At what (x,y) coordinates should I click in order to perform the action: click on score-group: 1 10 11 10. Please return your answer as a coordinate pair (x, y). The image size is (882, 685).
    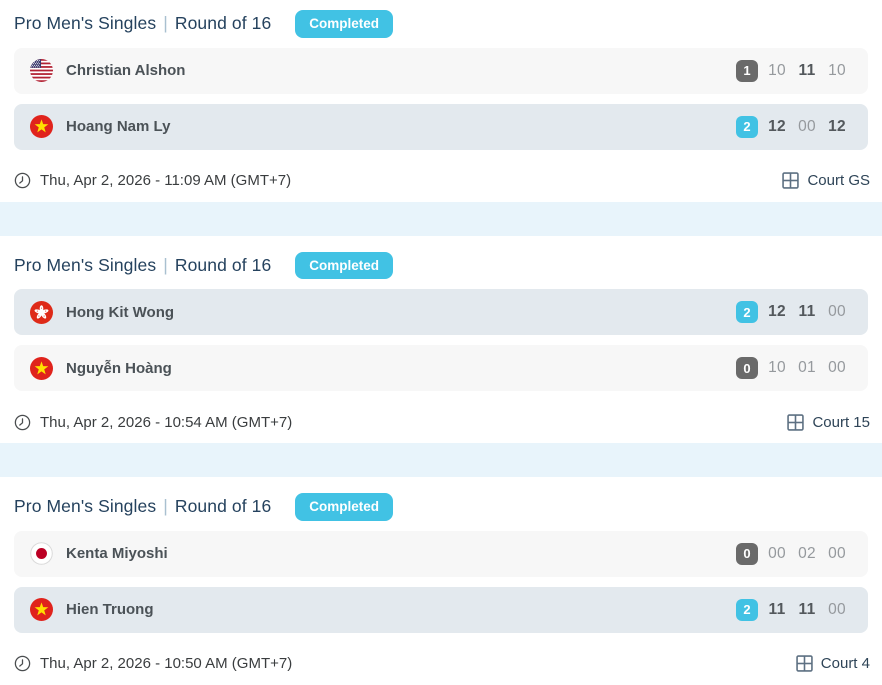
    Looking at the image, I should click on (794, 70).